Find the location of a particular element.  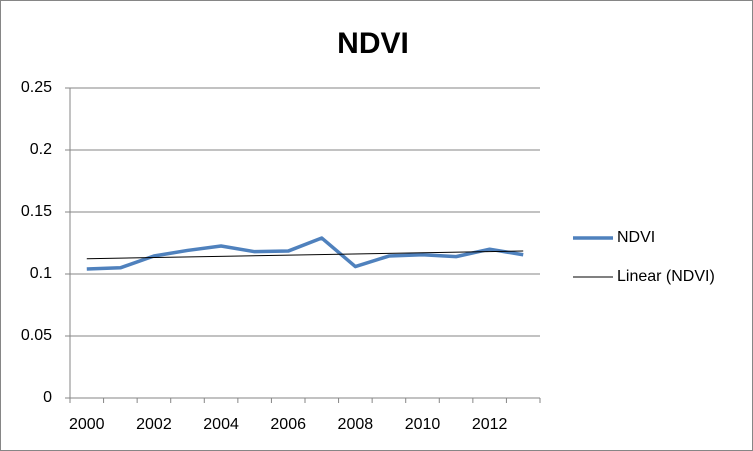

trendline is located at coordinates (305, 255).